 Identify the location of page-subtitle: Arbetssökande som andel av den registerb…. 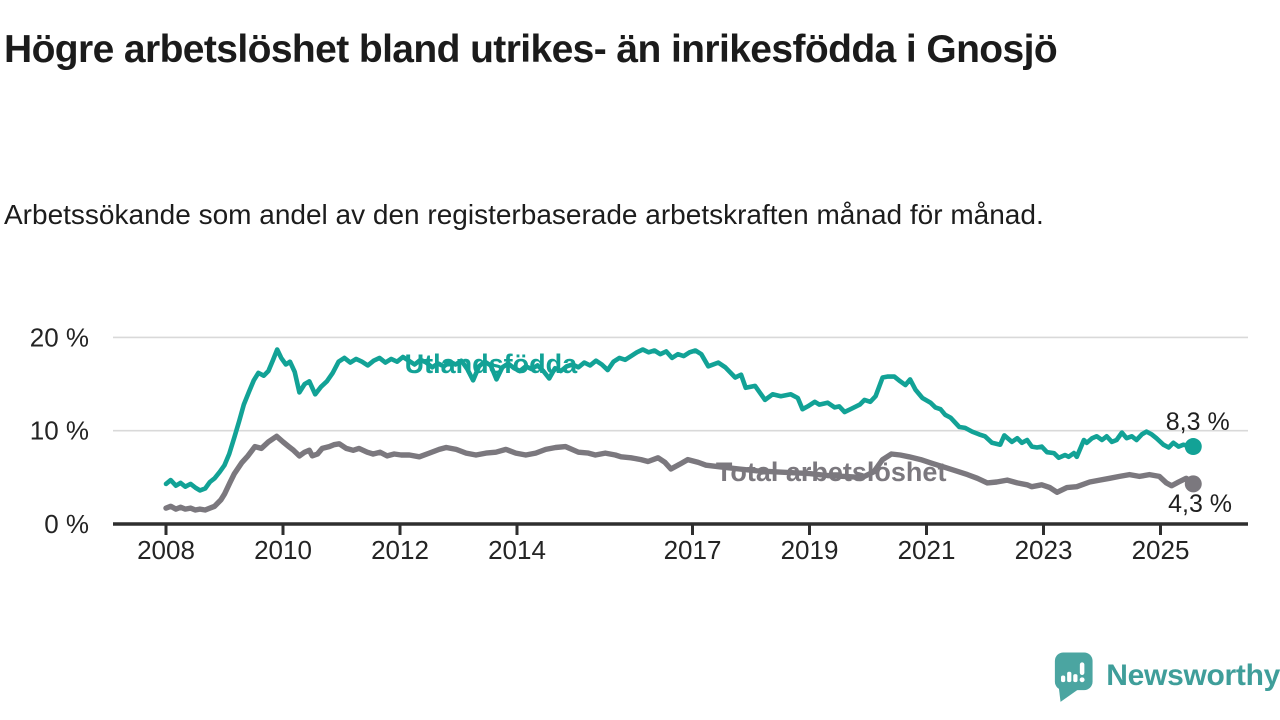
(524, 214).